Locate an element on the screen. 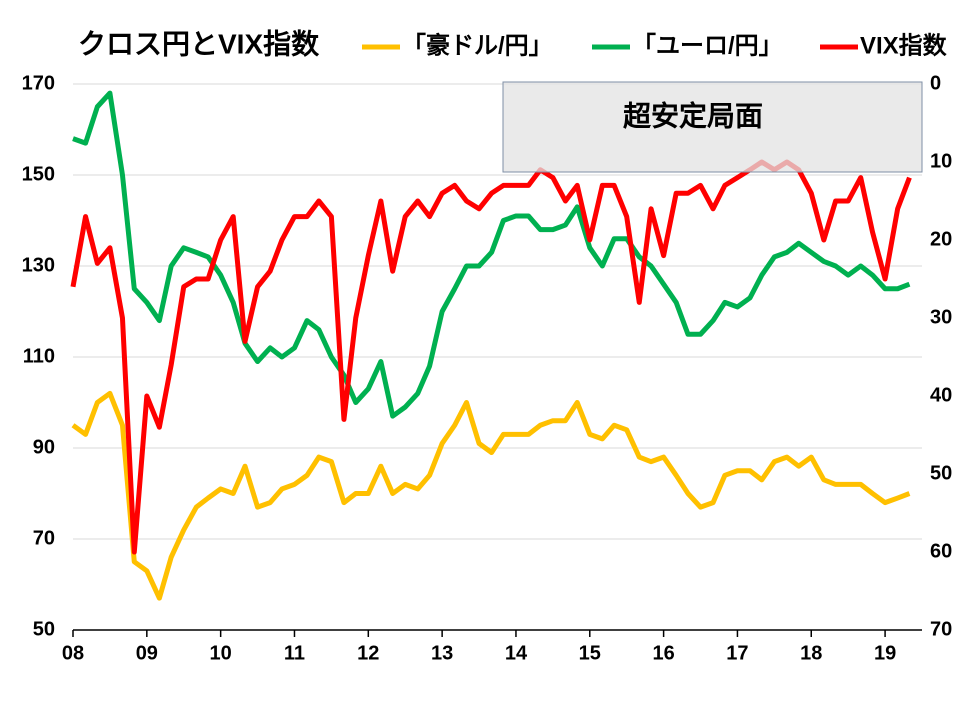 This screenshot has height=715, width=977. y-tick-label: 70 is located at coordinates (44, 538).